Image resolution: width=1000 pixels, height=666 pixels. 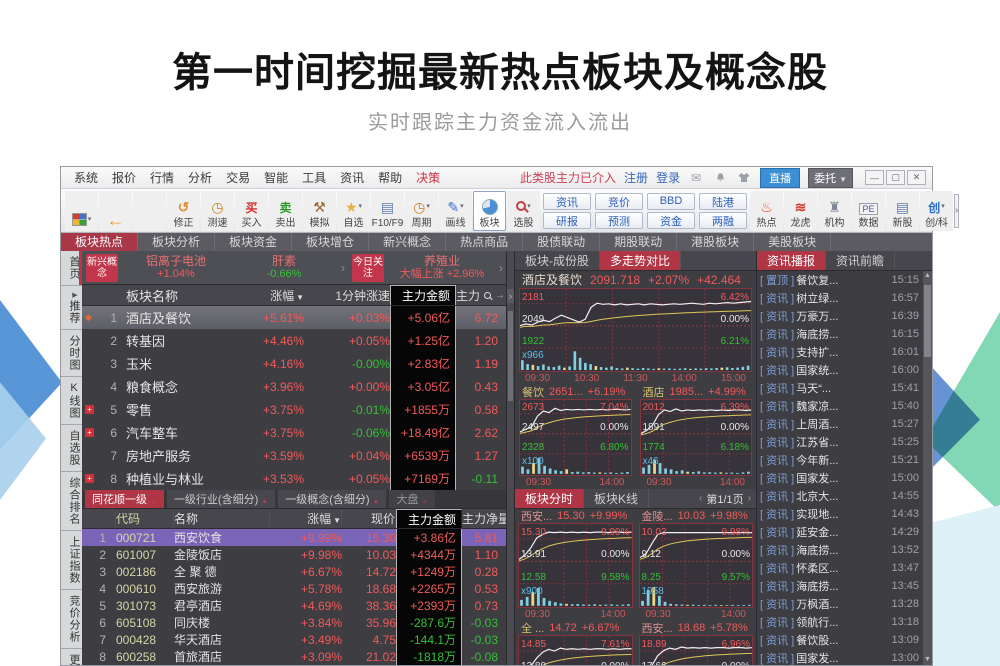 I want to click on menu-item-decision: 决策, so click(x=428, y=178).